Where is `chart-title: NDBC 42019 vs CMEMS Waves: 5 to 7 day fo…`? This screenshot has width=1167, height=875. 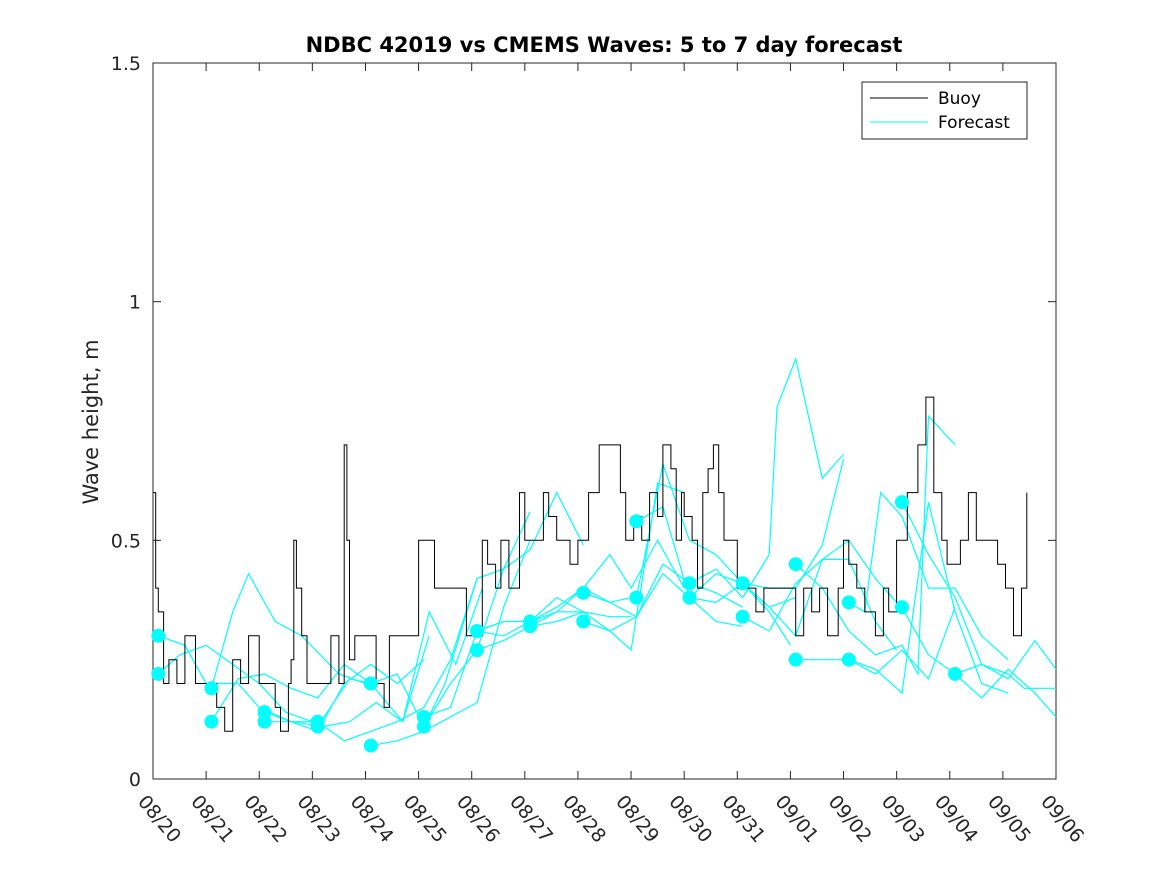 chart-title: NDBC 42019 vs CMEMS Waves: 5 to 7 day fo… is located at coordinates (604, 45).